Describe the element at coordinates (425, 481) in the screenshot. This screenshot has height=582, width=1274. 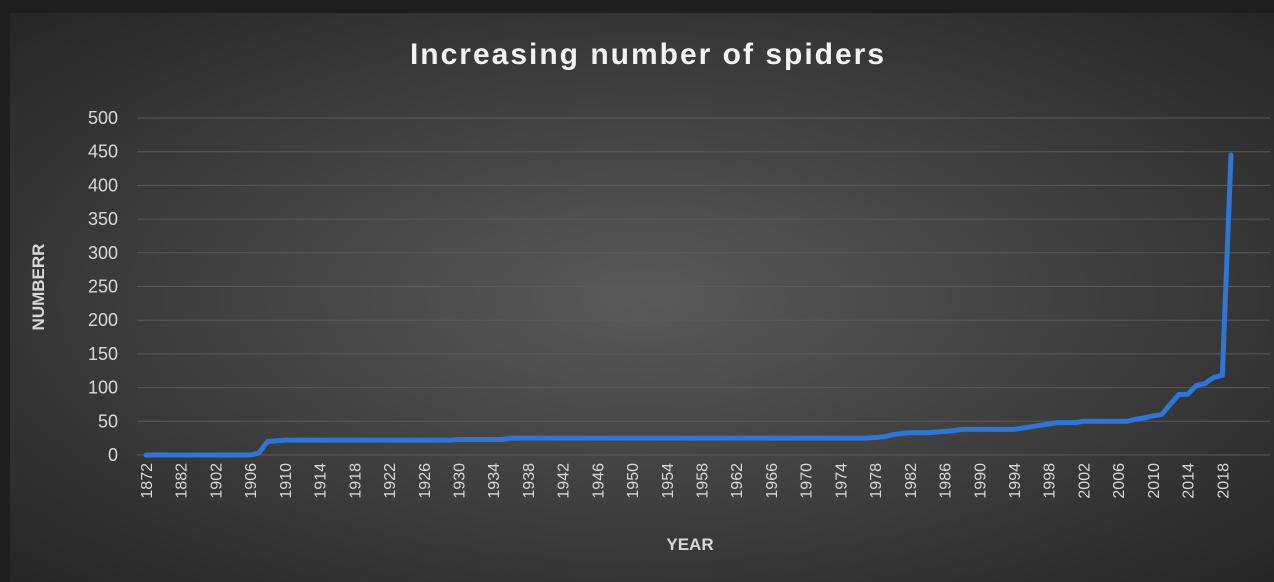
I see `x-tick-label: 1926` at that location.